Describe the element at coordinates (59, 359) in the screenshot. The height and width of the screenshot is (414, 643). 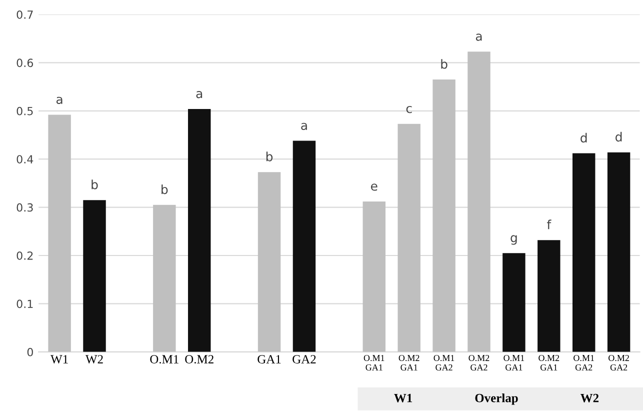
I see `x-tick-label: W1` at that location.